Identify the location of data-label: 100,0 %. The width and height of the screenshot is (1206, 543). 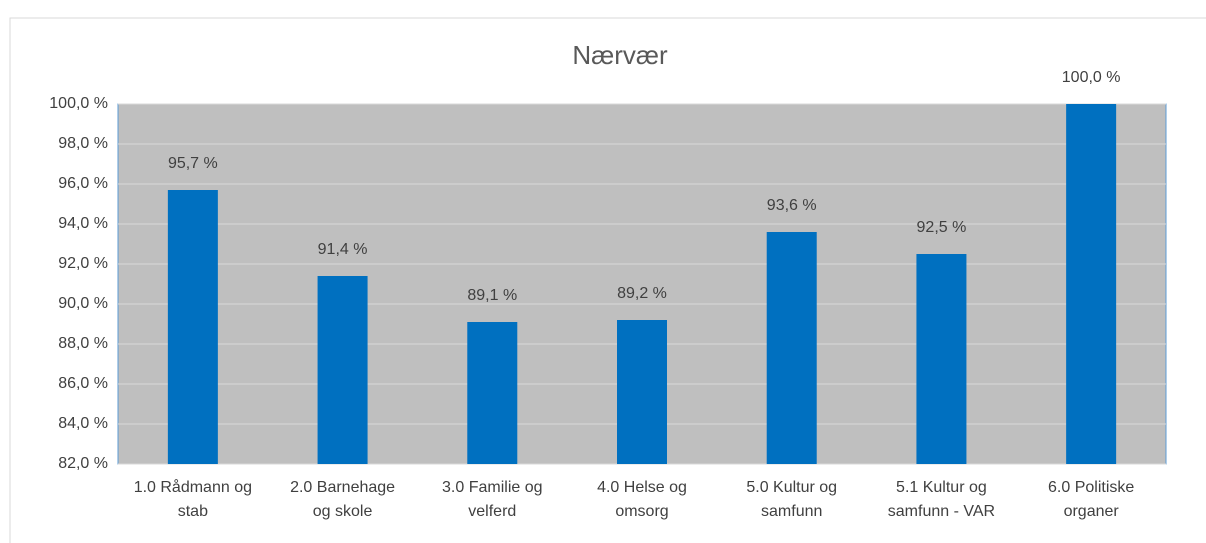
(1091, 77).